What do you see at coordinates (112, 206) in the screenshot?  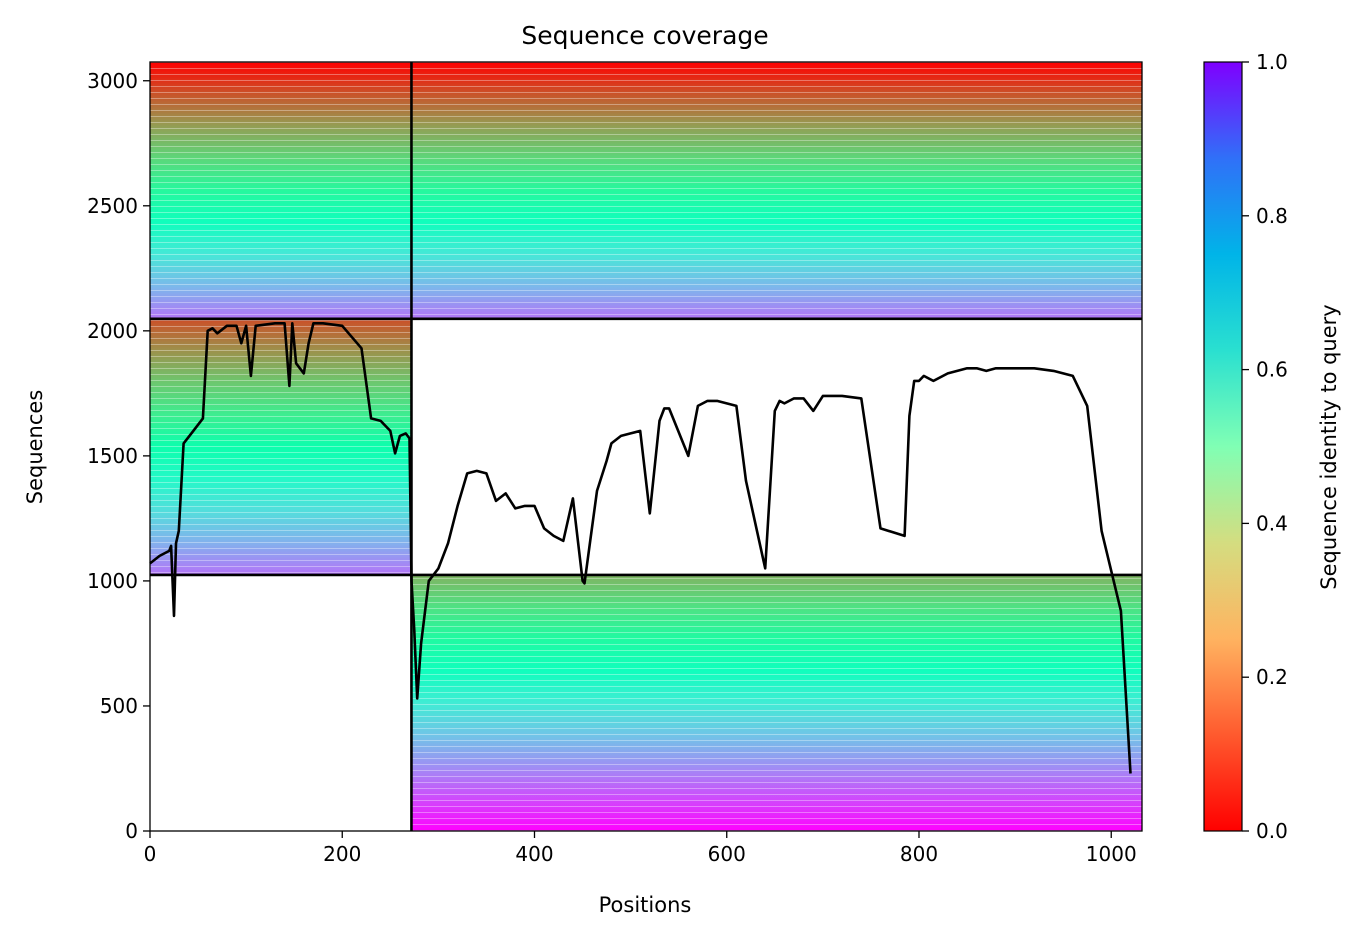 I see `y-tick-label: 2500` at bounding box center [112, 206].